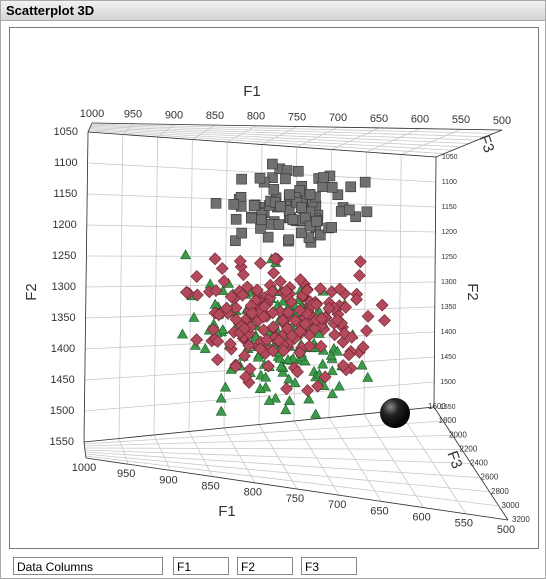 Image resolution: width=546 pixels, height=579 pixels. I want to click on f1-tick-label: 550, so click(461, 120).